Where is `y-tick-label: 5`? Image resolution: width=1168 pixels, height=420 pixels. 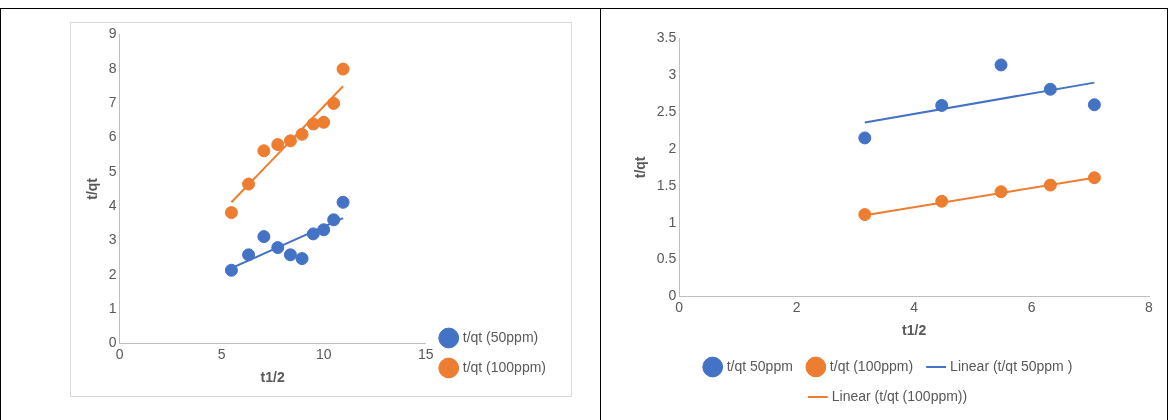 y-tick-label: 5 is located at coordinates (112, 170).